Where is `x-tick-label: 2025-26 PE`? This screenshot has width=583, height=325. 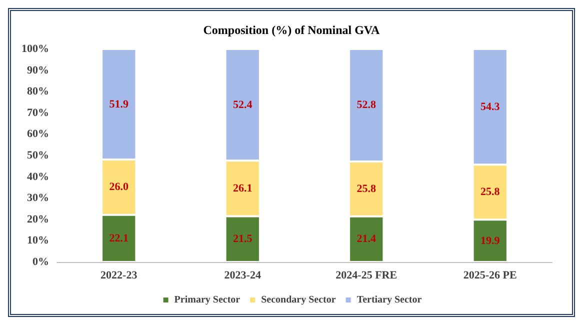
x-tick-label: 2025-26 PE is located at coordinates (490, 276).